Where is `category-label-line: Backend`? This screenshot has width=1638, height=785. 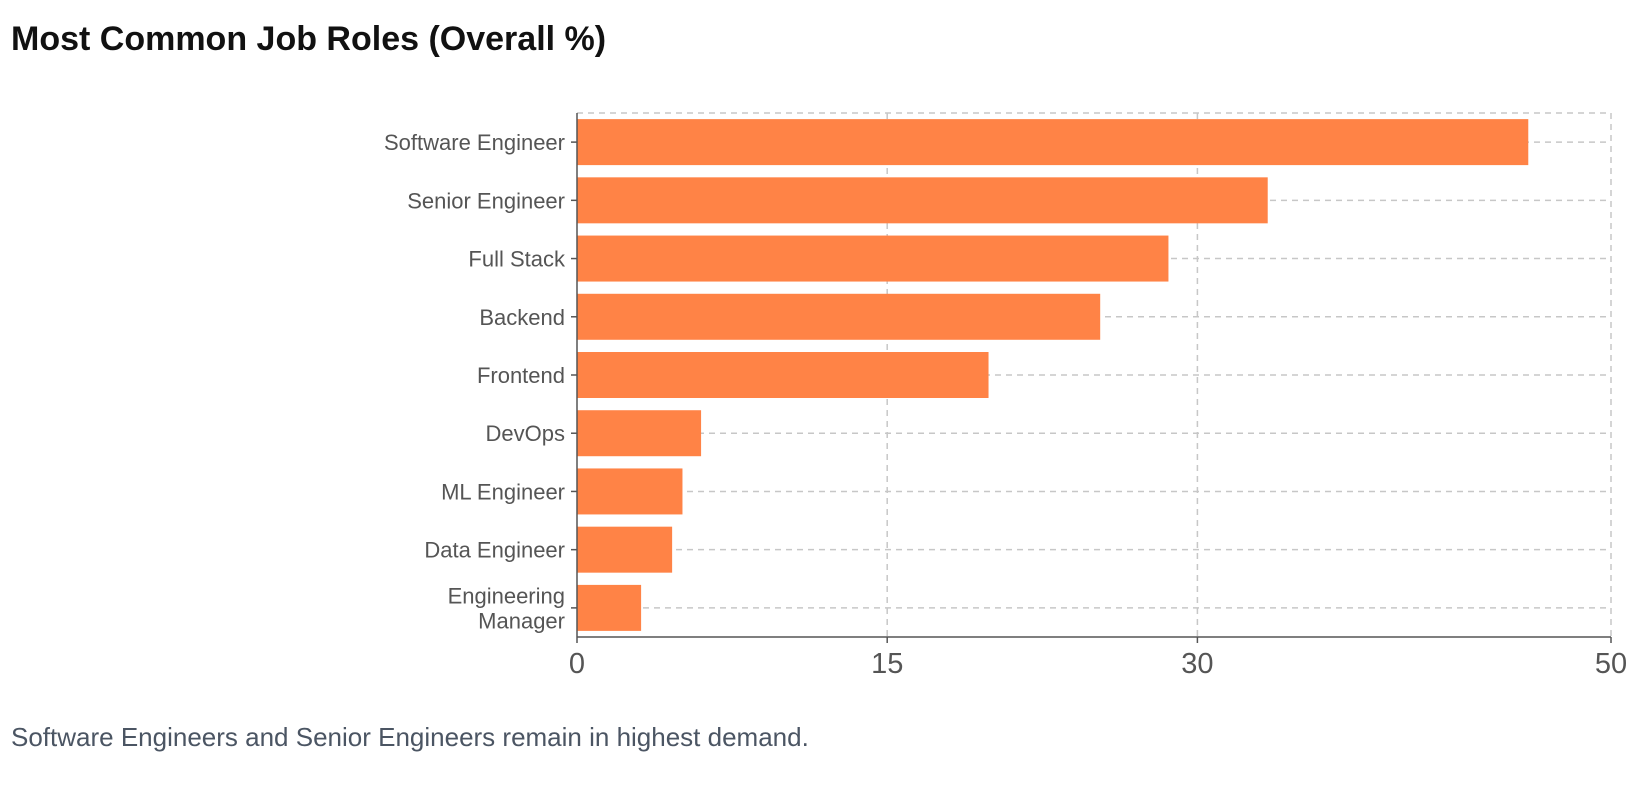
category-label-line: Backend is located at coordinates (522, 316).